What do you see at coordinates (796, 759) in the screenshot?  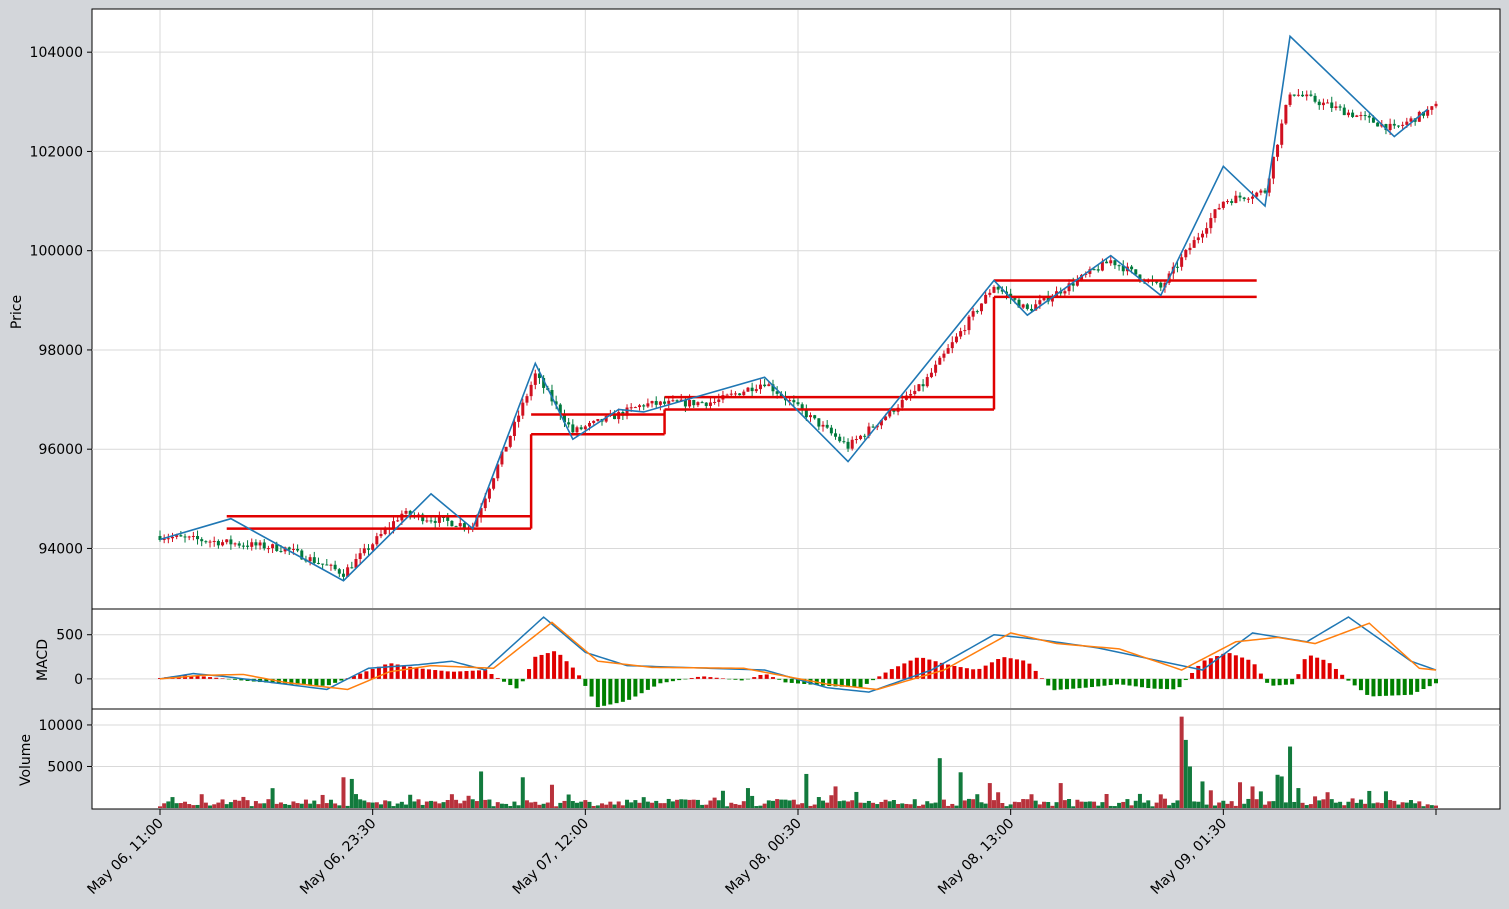 I see `volume-panel` at bounding box center [796, 759].